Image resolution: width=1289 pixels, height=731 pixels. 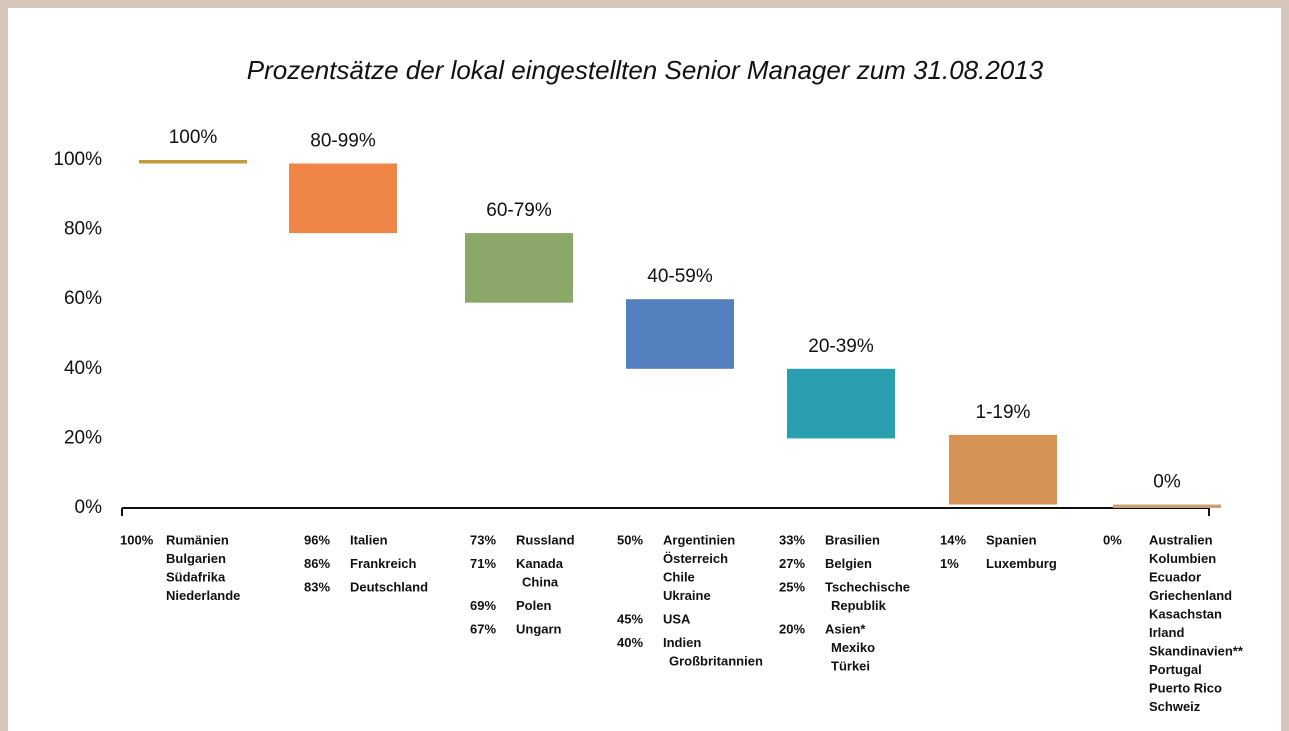 What do you see at coordinates (77, 159) in the screenshot?
I see `y-tick-label: 100%` at bounding box center [77, 159].